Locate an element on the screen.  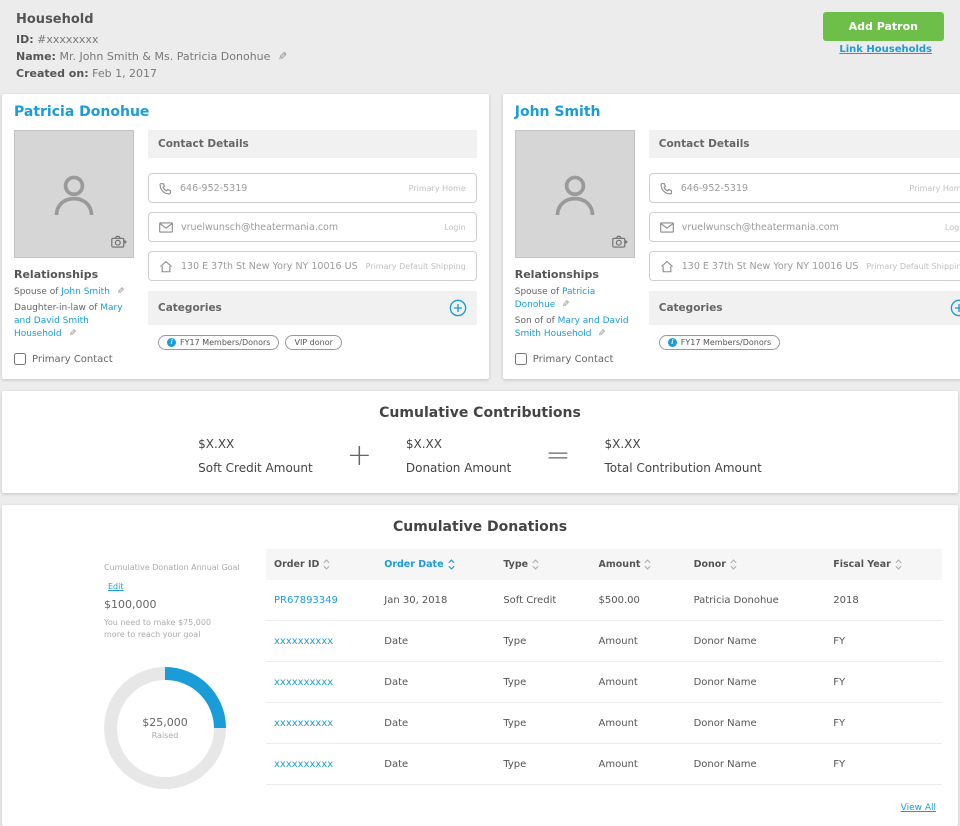
relationship-prefix: Son of of is located at coordinates (536, 321).